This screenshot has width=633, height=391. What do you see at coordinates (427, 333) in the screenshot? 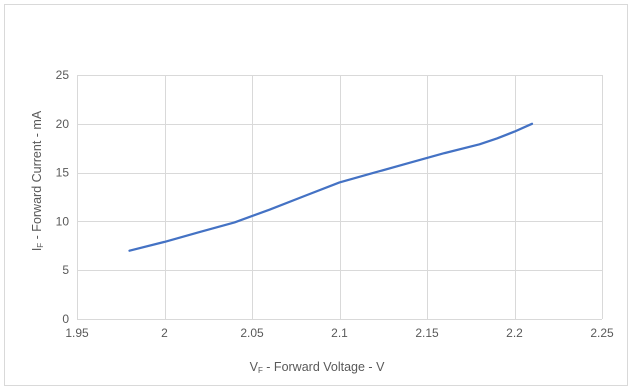
I see `x-tick-label: 2.15` at bounding box center [427, 333].